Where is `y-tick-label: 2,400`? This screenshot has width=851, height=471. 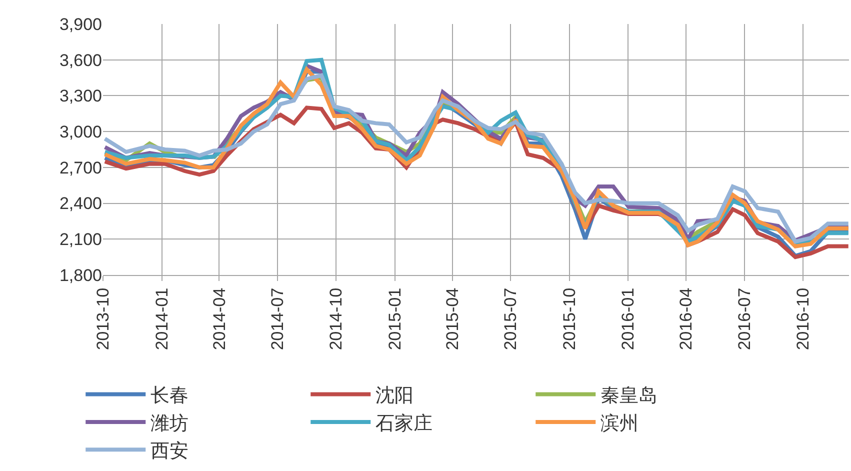
y-tick-label: 2,400 is located at coordinates (80, 204).